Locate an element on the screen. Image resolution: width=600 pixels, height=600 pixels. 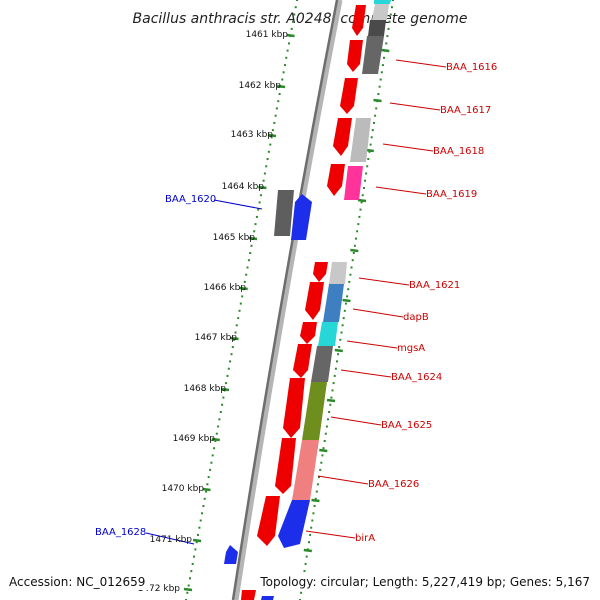
gene-label-mgsa: mgsA is located at coordinates (411, 348).